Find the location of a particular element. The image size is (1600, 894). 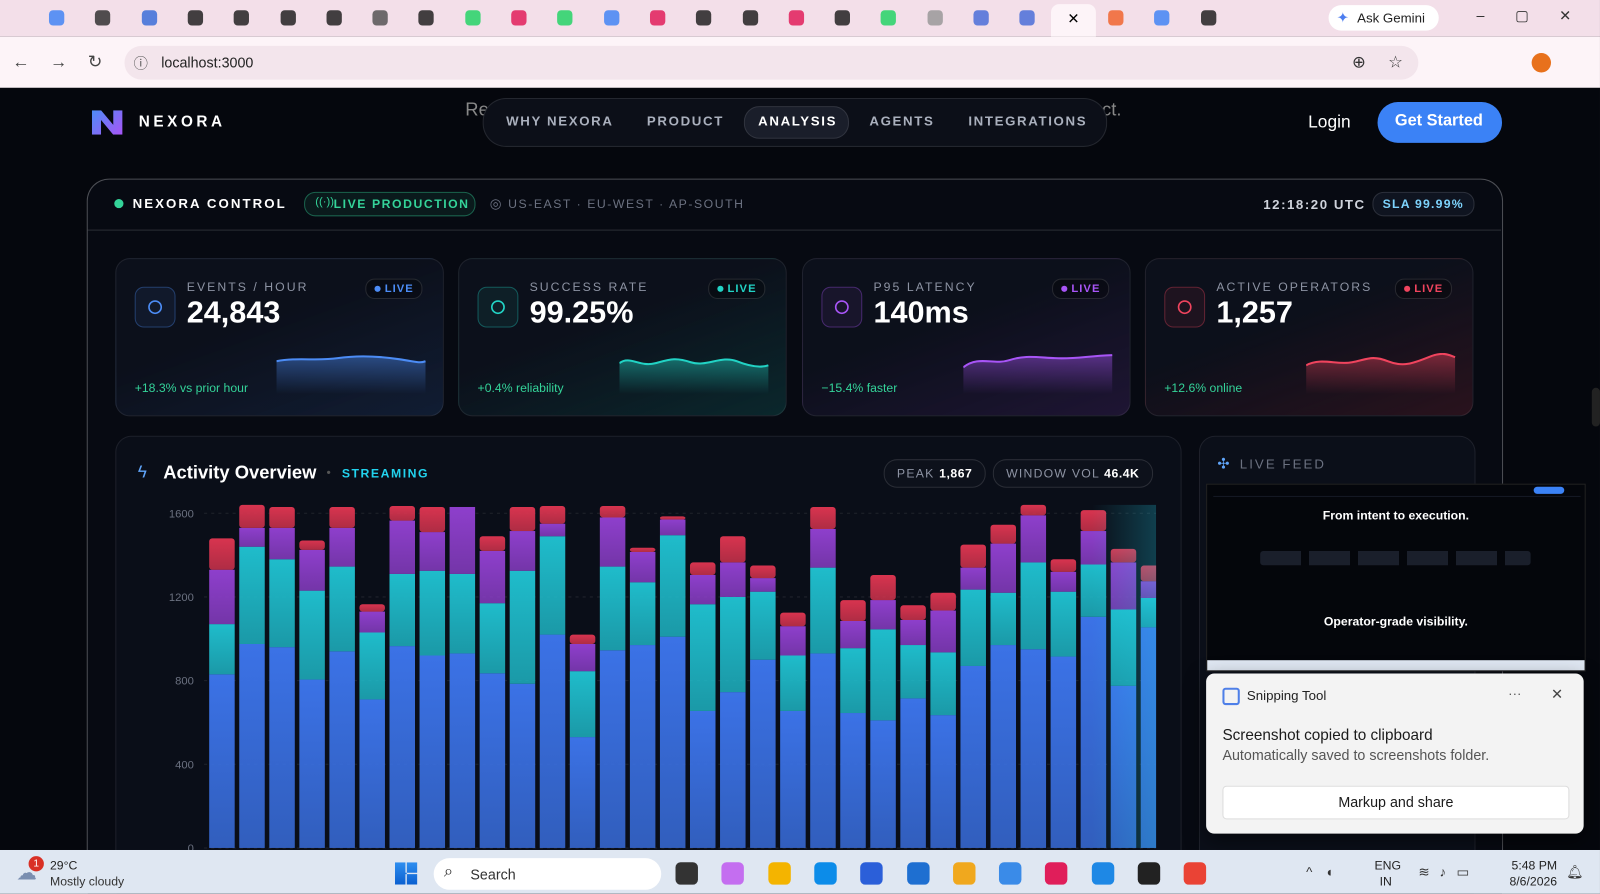

ask-gemini: Ask Gemini is located at coordinates (1391, 18).